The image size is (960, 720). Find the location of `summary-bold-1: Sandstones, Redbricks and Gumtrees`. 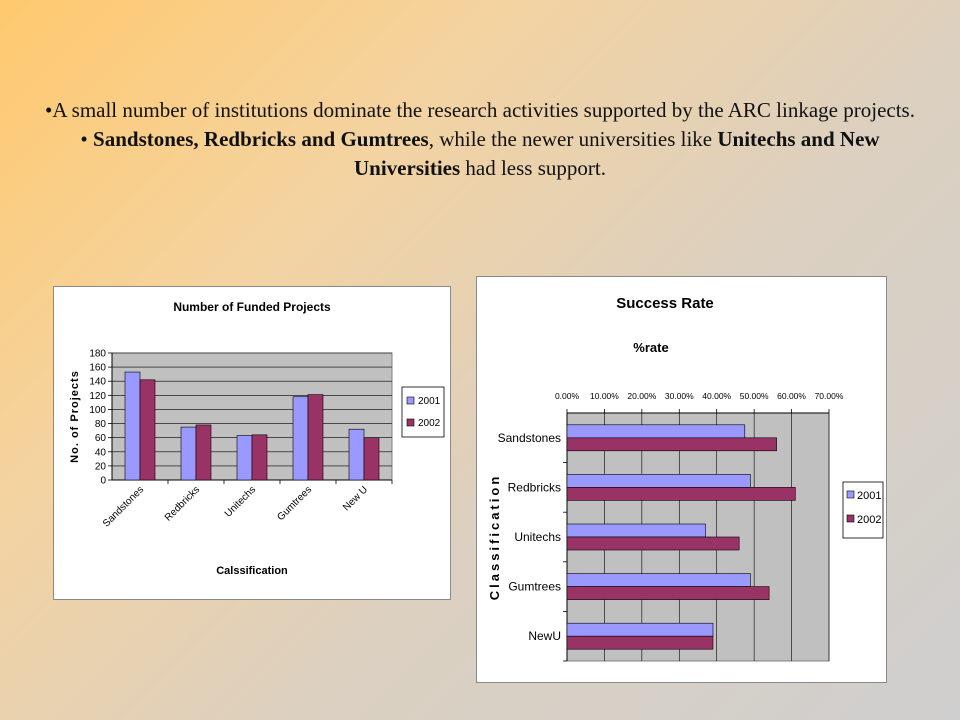

summary-bold-1: Sandstones, Redbricks and Gumtrees is located at coordinates (261, 139).